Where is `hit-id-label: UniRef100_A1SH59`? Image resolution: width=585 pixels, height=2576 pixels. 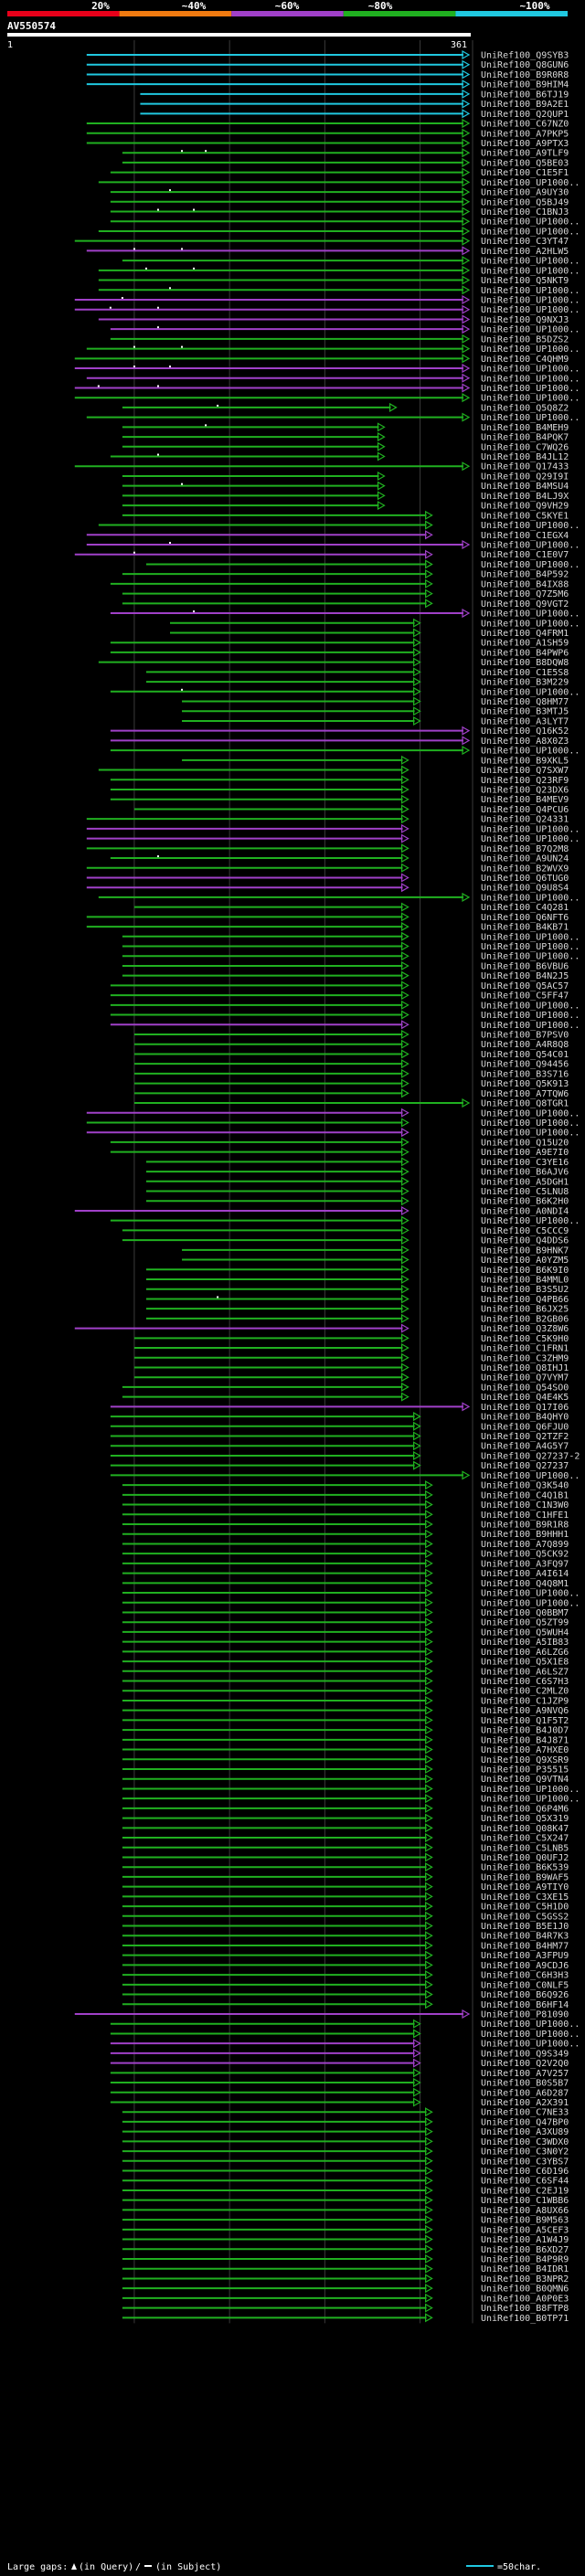
hit-id-label: UniRef100_A1SH59 is located at coordinates (525, 644).